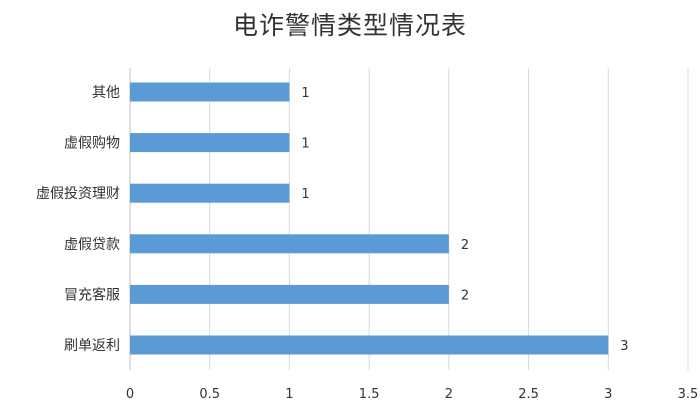  What do you see at coordinates (92, 144) in the screenshot?
I see `category-label: 虚假购物` at bounding box center [92, 144].